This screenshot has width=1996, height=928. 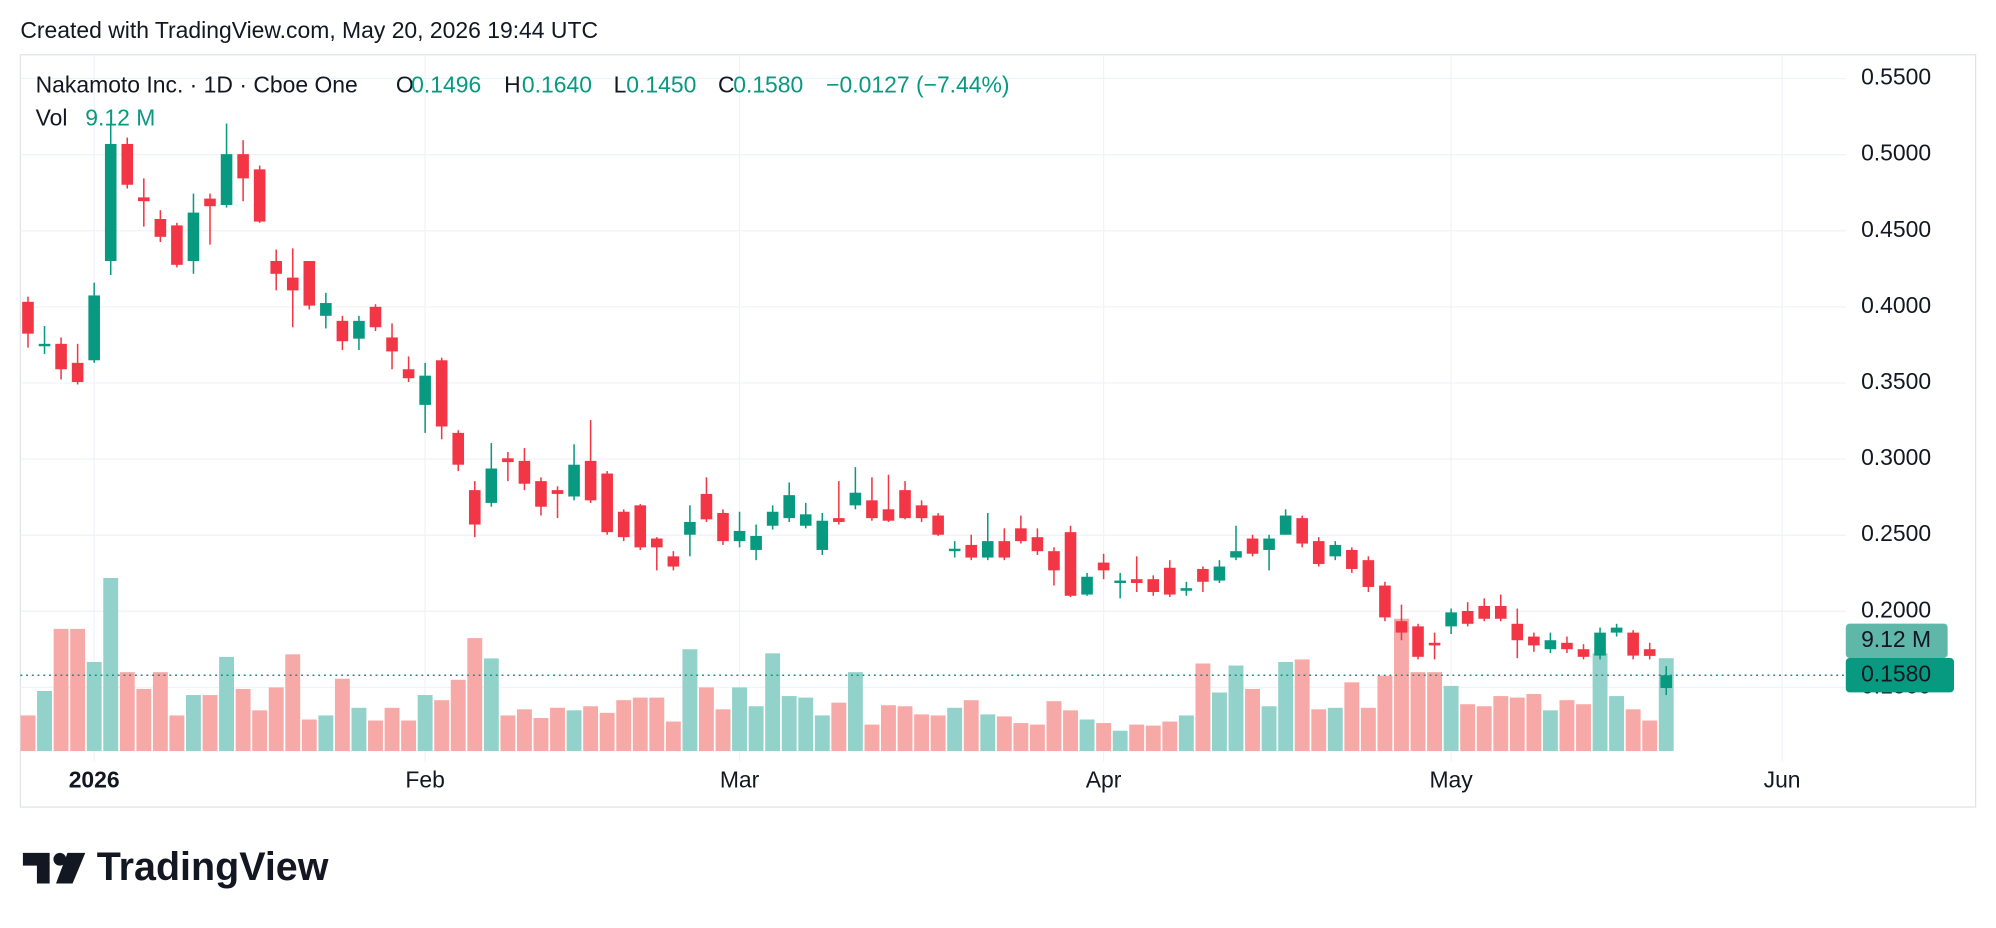 What do you see at coordinates (557, 85) in the screenshot?
I see `legend-high: 0.1640` at bounding box center [557, 85].